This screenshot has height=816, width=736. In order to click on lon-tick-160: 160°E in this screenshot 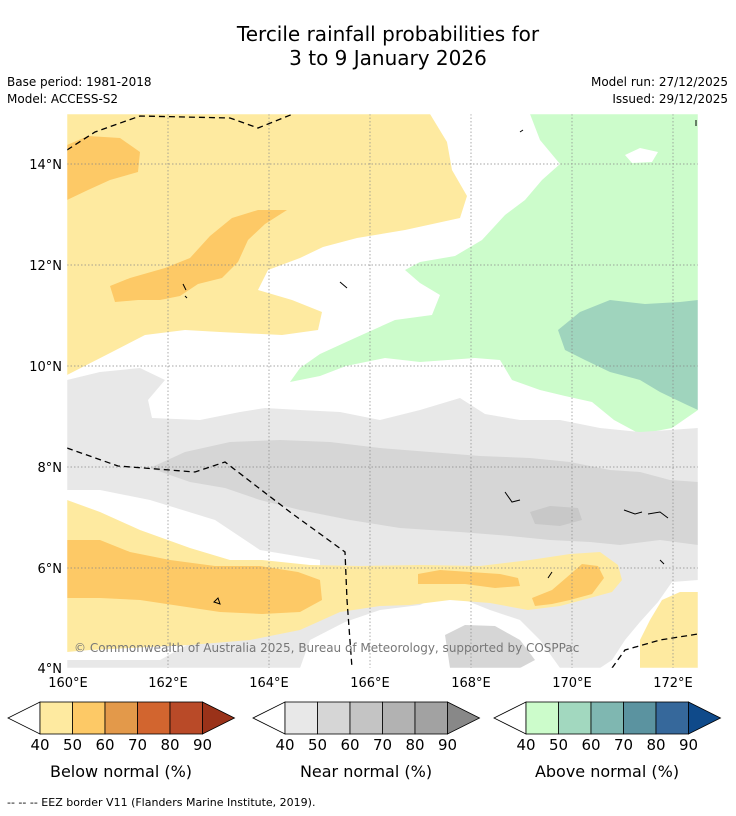, I will do `click(68, 683)`.